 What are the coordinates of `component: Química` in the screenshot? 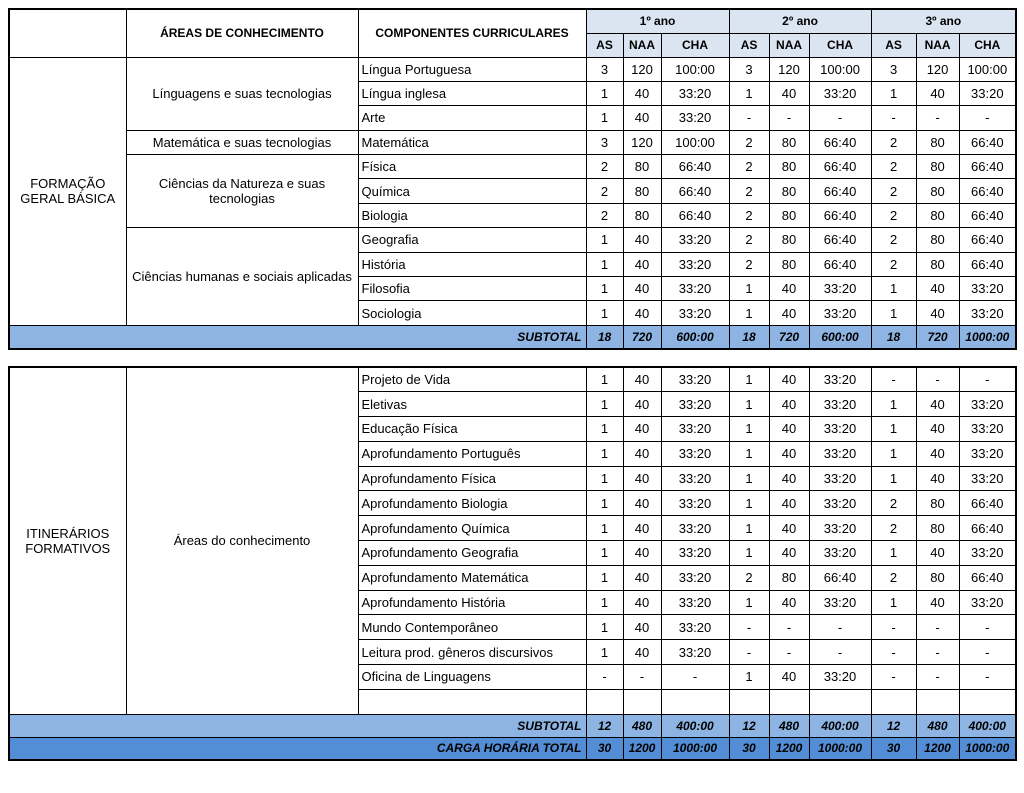 It's located at (472, 191).